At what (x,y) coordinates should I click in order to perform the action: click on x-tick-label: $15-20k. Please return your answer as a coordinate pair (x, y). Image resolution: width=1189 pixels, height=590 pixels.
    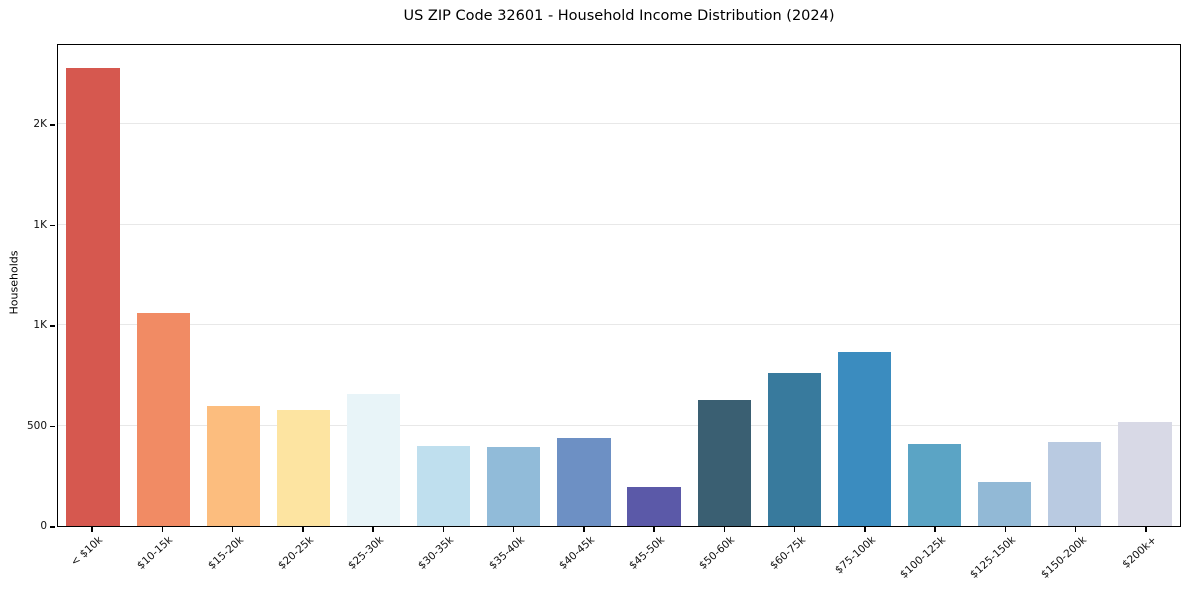
    Looking at the image, I should click on (225, 553).